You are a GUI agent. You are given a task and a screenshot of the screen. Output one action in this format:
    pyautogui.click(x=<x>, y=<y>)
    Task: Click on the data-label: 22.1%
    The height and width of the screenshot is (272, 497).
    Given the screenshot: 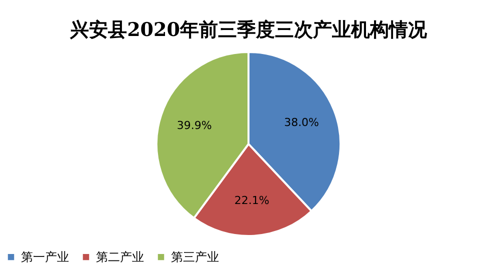 What is the action you would take?
    pyautogui.click(x=252, y=200)
    